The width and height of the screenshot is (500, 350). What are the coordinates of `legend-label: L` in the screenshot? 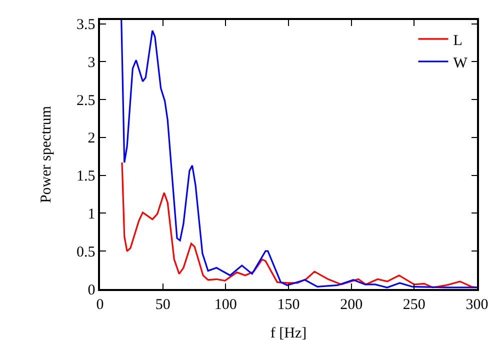 It's located at (457, 40).